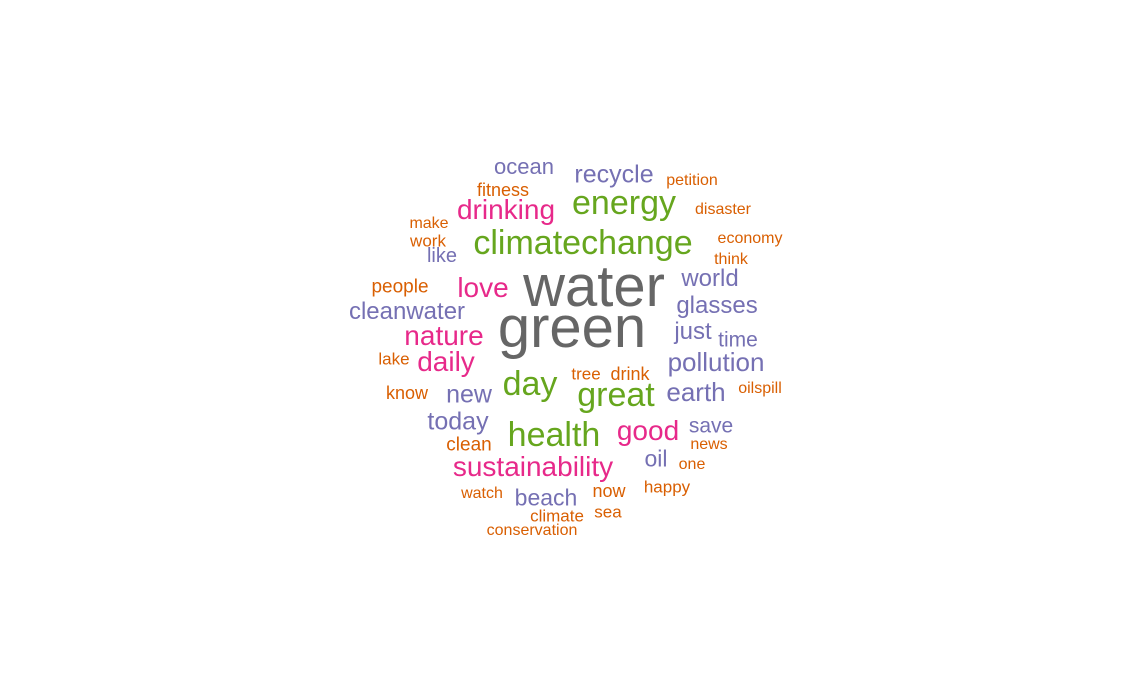 This screenshot has height=673, width=1145. Describe the element at coordinates (738, 340) in the screenshot. I see `word-time: time` at that location.